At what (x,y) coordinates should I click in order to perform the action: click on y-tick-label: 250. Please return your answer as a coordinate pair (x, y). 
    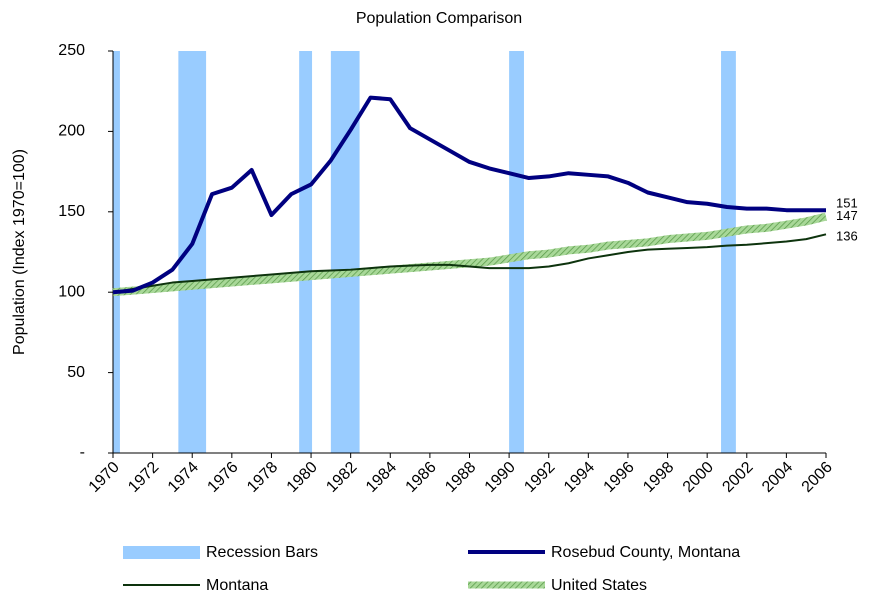
    Looking at the image, I should click on (71, 50).